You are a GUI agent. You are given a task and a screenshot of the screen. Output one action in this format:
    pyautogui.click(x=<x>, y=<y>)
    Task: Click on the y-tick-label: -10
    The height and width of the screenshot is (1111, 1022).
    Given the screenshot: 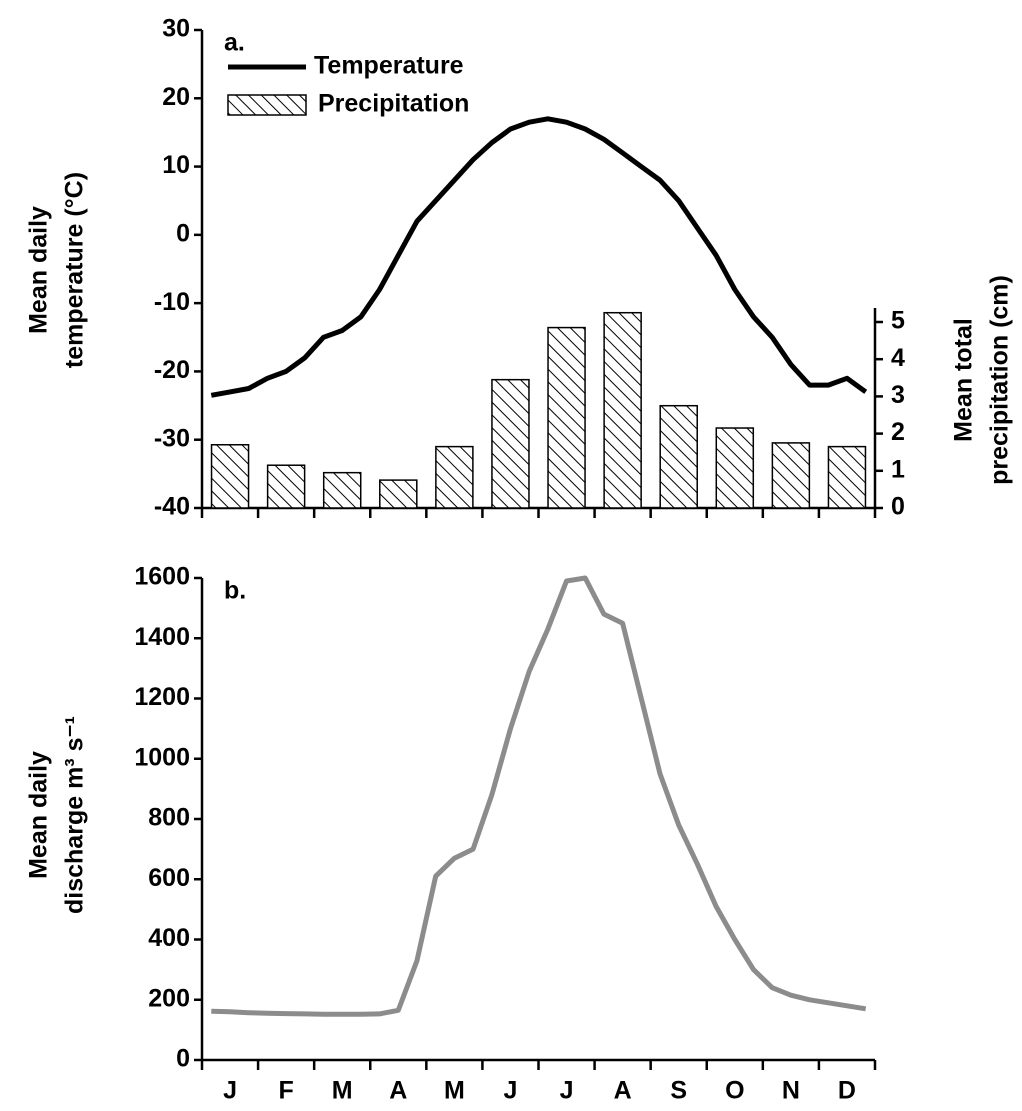 What is the action you would take?
    pyautogui.click(x=172, y=302)
    